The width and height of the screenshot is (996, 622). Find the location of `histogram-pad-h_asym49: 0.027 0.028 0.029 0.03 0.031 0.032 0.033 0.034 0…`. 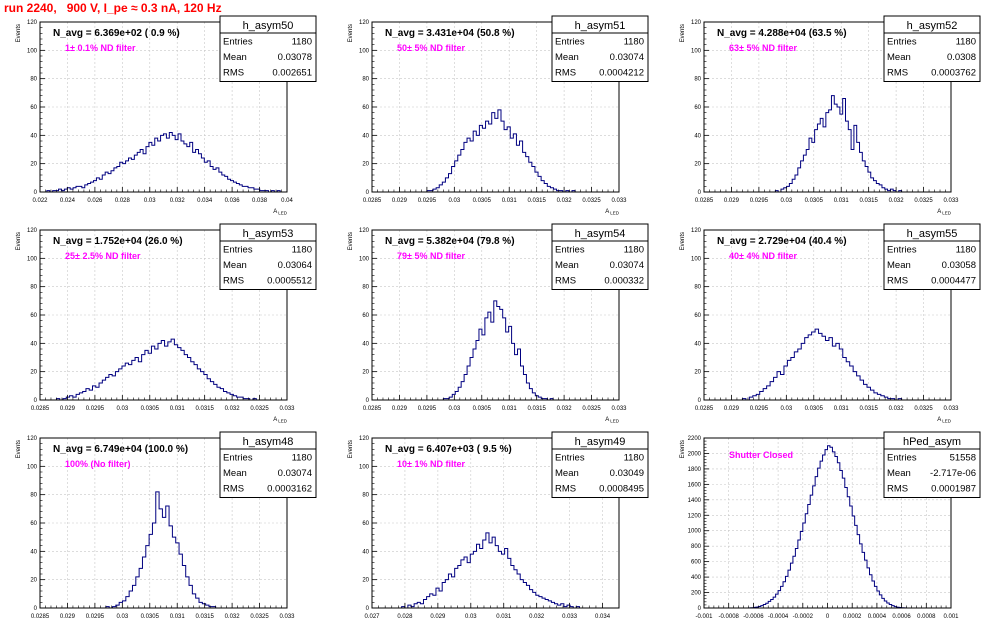

histogram-pad-h_asym49: 0.027 0.028 0.029 0.03 0.031 0.032 0.033 0.034 0… is located at coordinates (498, 525).